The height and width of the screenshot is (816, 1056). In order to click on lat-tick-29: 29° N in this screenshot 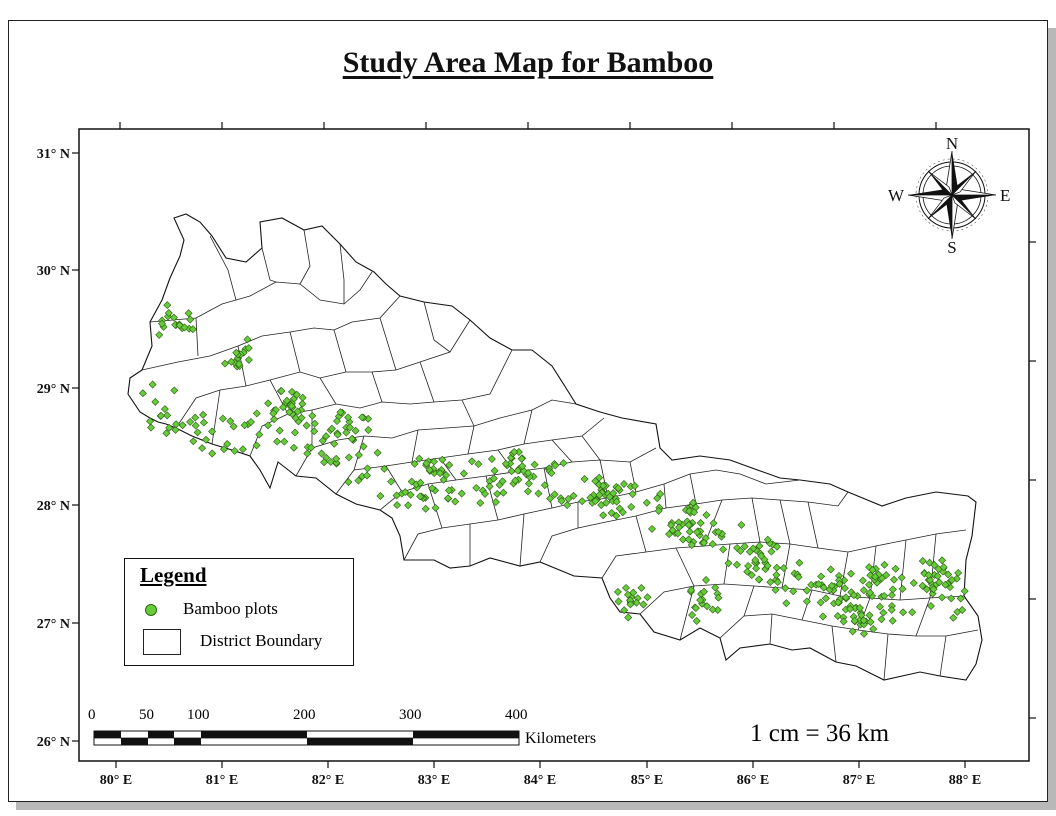, I will do `click(58, 389)`.